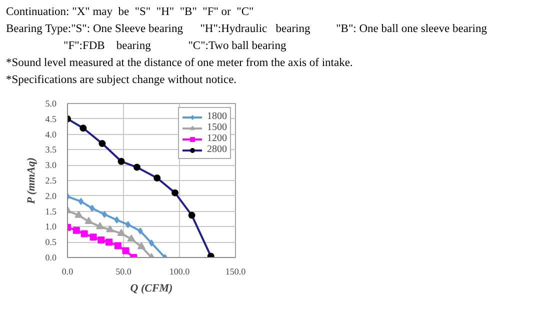 Image resolution: width=558 pixels, height=324 pixels. I want to click on y-tick-label: 3.5, so click(51, 149).